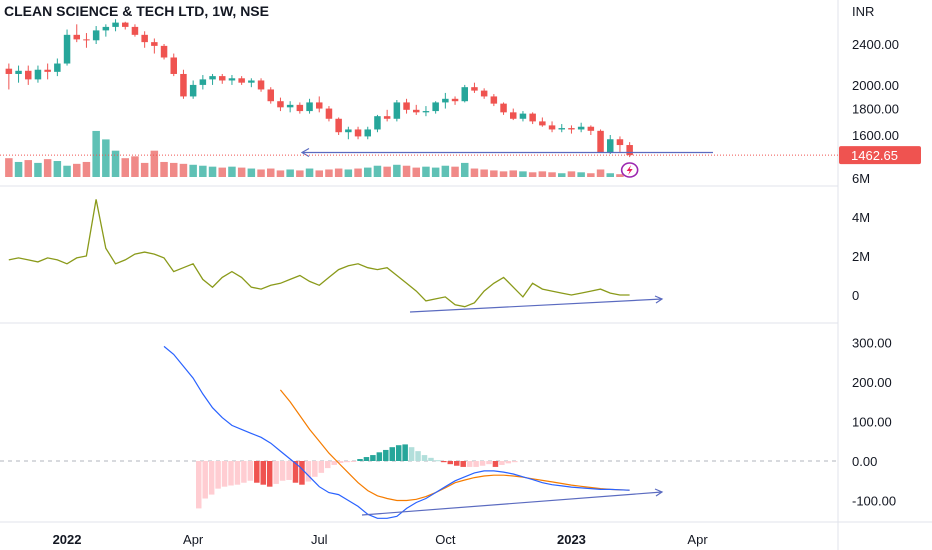  Describe the element at coordinates (381, 539) in the screenshot. I see `time-axis: 2022 Apr Jul Oct 2023 Apr` at that location.